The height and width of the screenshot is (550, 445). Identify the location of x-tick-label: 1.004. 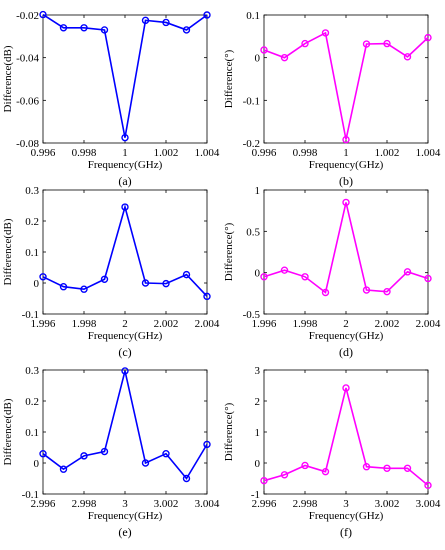
(207, 153).